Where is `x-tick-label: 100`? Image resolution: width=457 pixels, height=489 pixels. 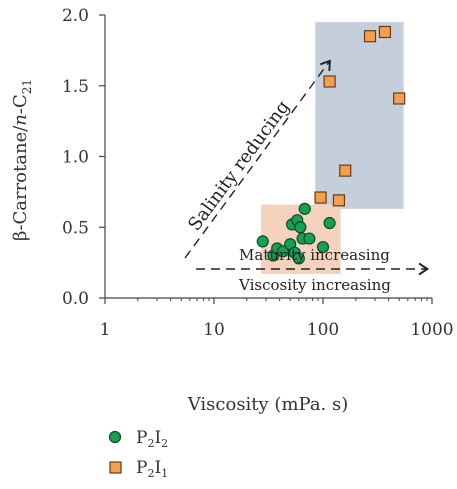 x-tick-label: 100 is located at coordinates (323, 330).